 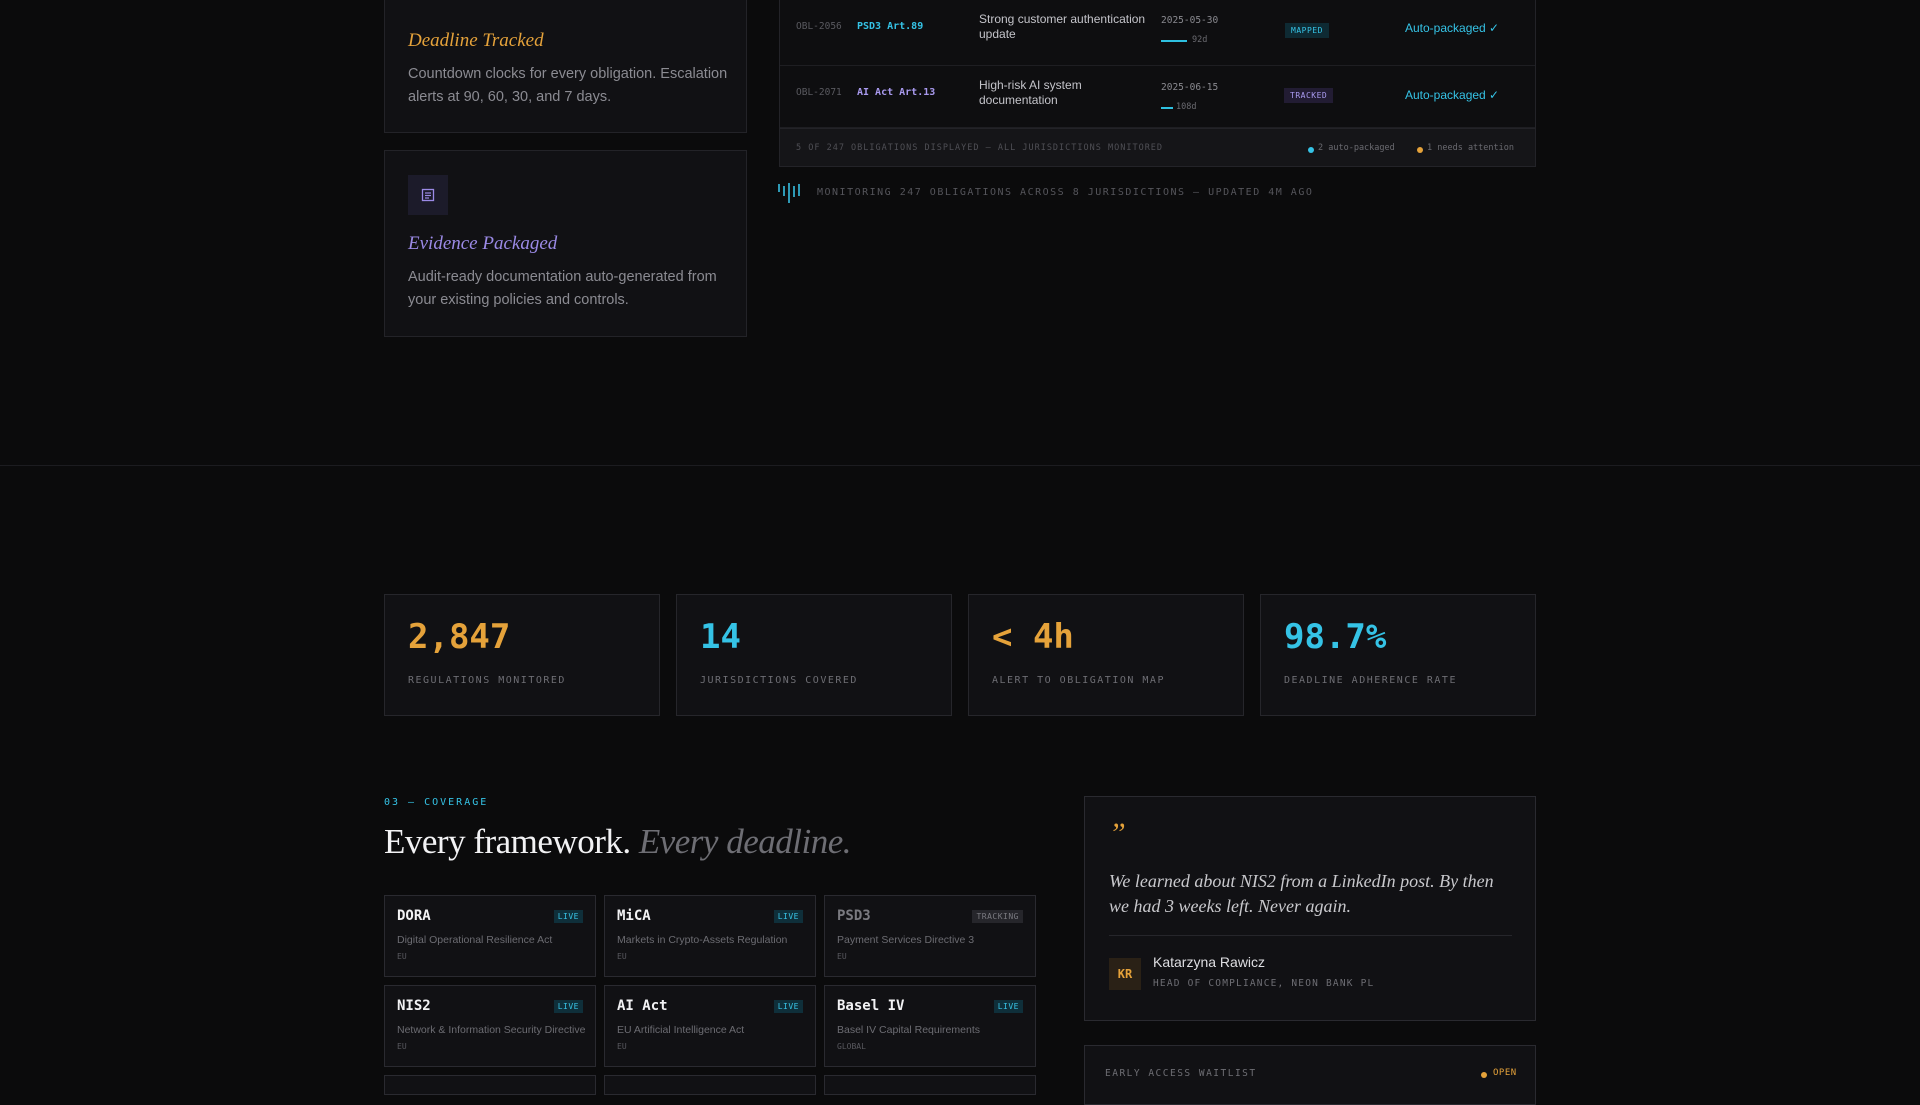 I want to click on framework-full-name: Markets in Crypto-Assets Regulation, so click(x=702, y=940).